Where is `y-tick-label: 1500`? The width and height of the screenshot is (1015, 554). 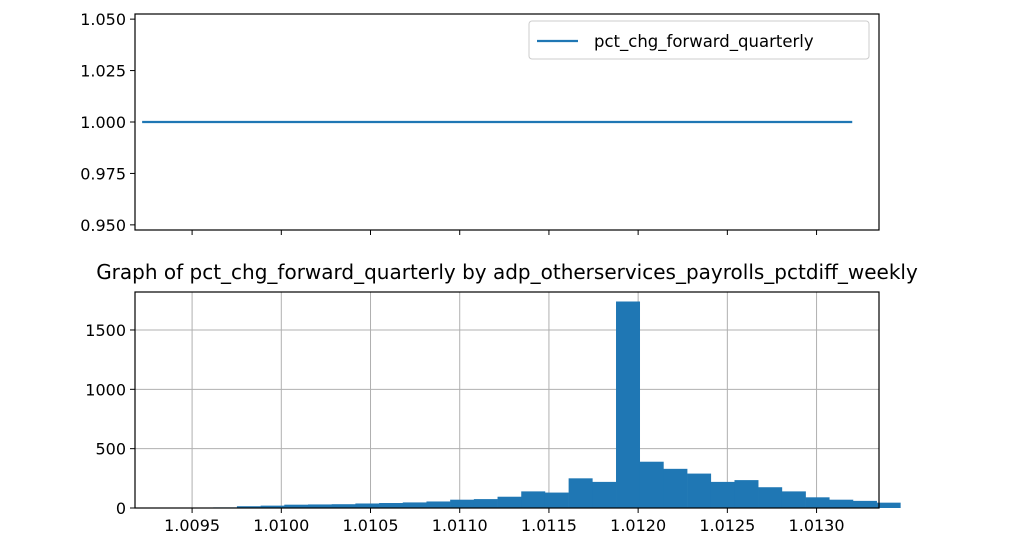
y-tick-label: 1500 is located at coordinates (105, 330).